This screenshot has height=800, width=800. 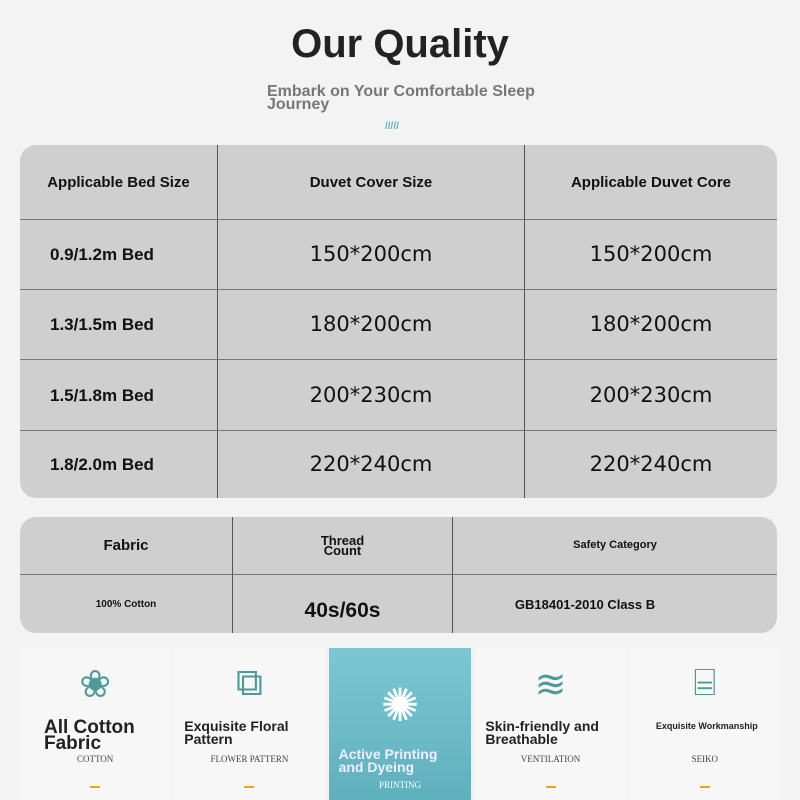 I want to click on table-row: 0.9/1.2m Bed 150*200cm 150*200cm, so click(x=398, y=254).